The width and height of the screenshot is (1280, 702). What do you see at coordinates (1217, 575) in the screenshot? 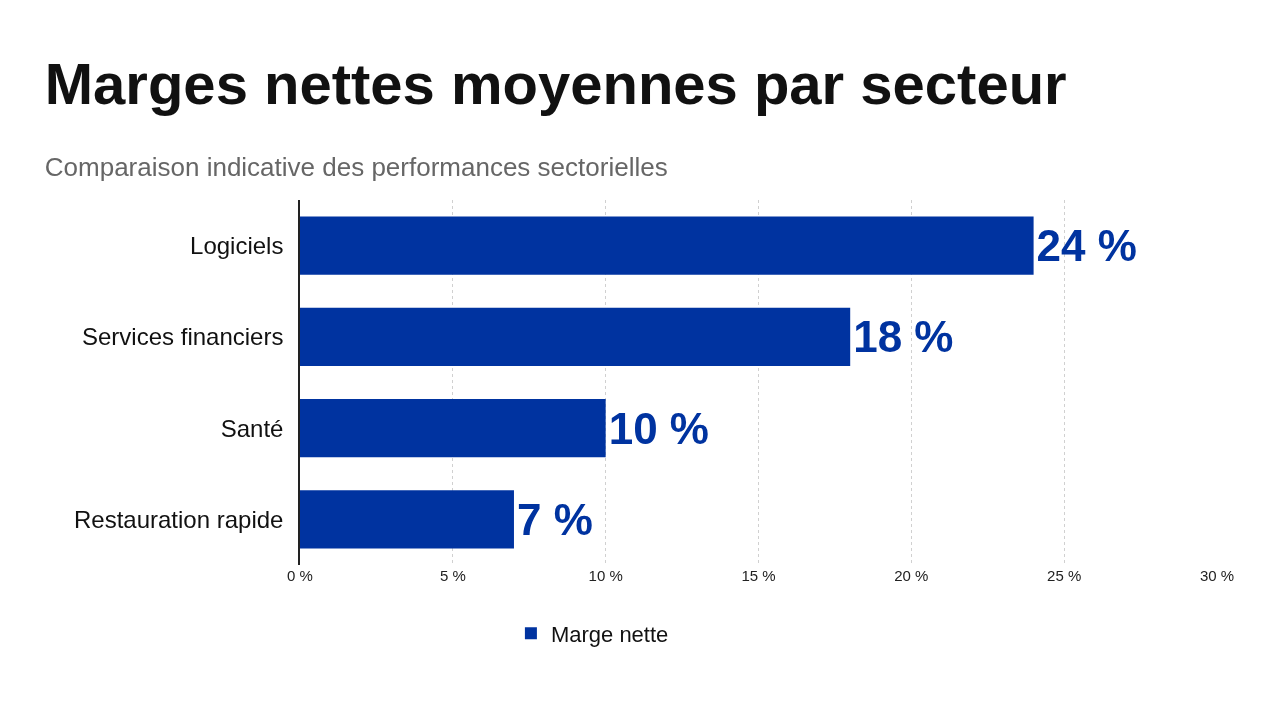
I see `x-tick-label: 30 %` at bounding box center [1217, 575].